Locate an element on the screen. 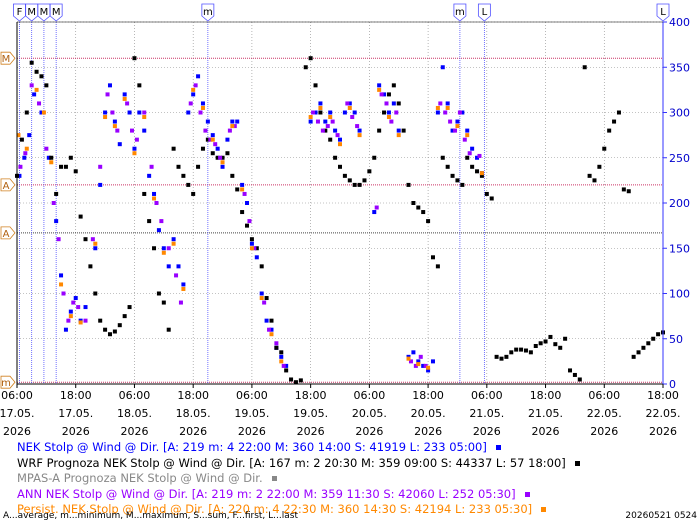 This screenshot has height=523, width=700. legend-entry: MPAS-A Prognoza NEK Stolp @ Wind @ Dir. is located at coordinates (147, 478).